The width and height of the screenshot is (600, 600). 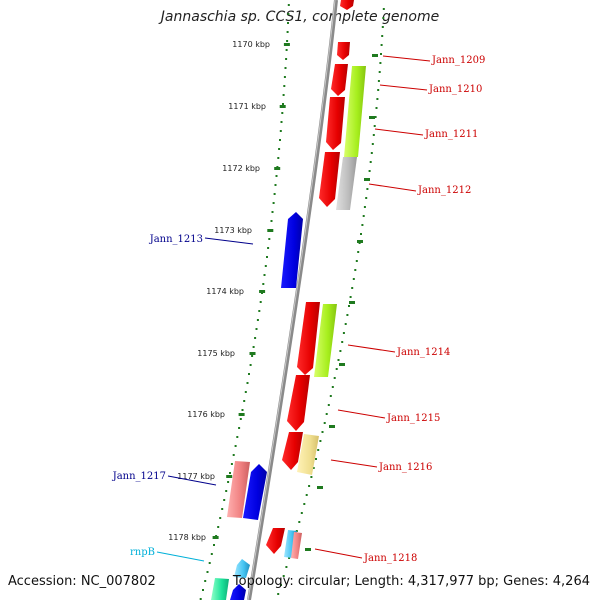 What do you see at coordinates (390, 558) in the screenshot?
I see `gene-label: Jann_1218` at bounding box center [390, 558].